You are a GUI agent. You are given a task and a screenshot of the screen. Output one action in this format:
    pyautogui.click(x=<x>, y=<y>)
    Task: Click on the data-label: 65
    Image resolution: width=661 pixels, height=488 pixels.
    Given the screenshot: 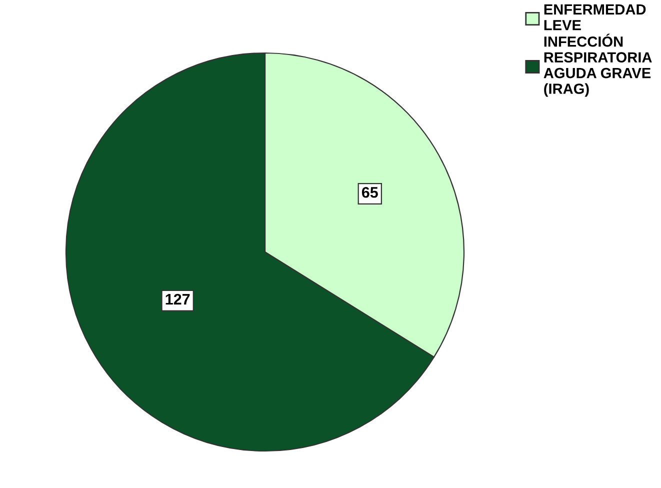 What is the action you would take?
    pyautogui.click(x=370, y=192)
    